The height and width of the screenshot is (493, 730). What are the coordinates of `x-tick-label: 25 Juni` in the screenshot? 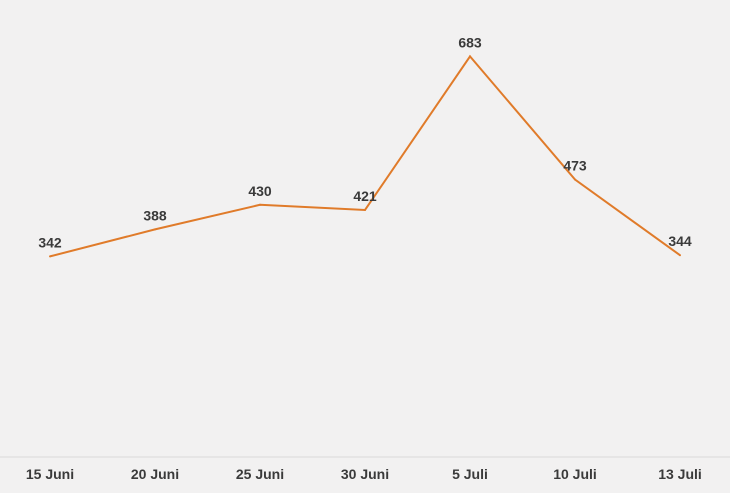 It's located at (260, 474).